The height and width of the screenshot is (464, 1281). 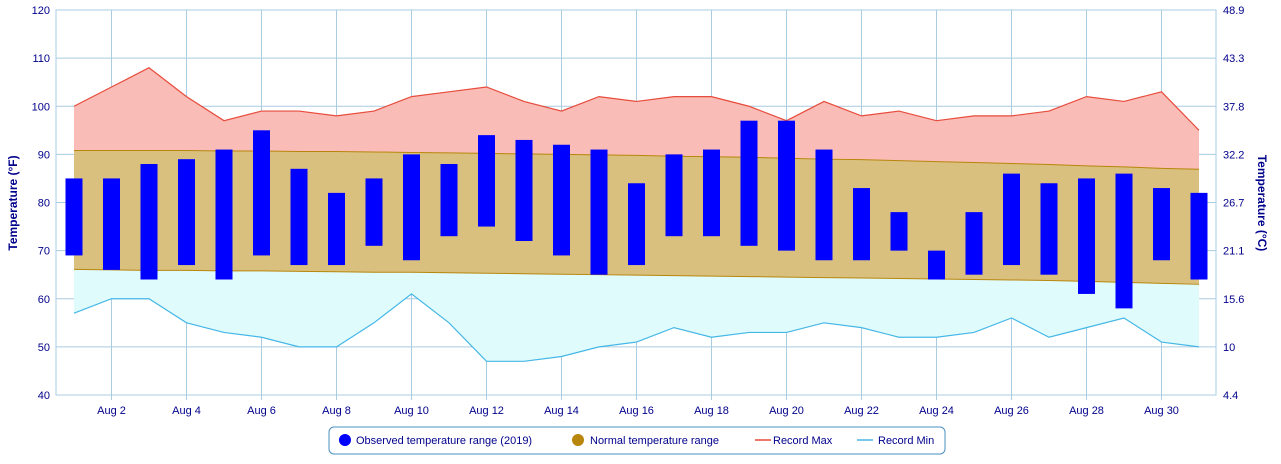 I want to click on y-tick-label-right: 43.3, so click(x=1233, y=59).